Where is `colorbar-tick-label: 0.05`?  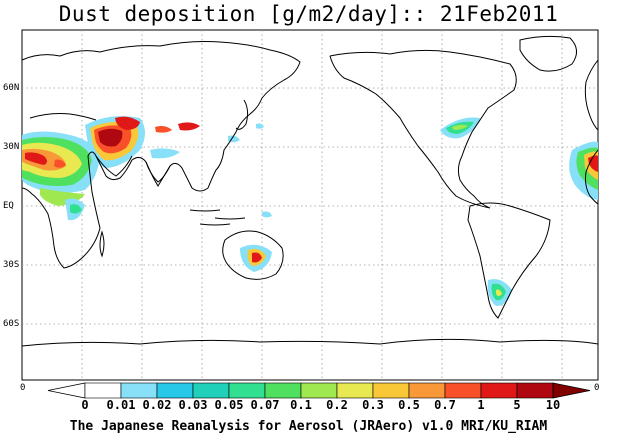 colorbar-tick-label: 0.05 is located at coordinates (229, 405).